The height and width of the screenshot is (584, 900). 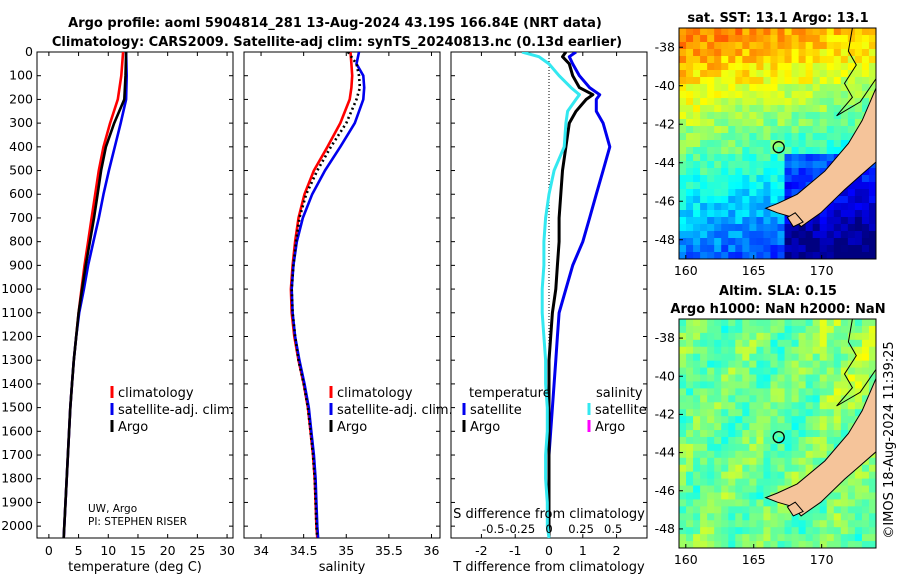 What do you see at coordinates (352, 427) in the screenshot?
I see `legend-label-argo: Argo` at bounding box center [352, 427].